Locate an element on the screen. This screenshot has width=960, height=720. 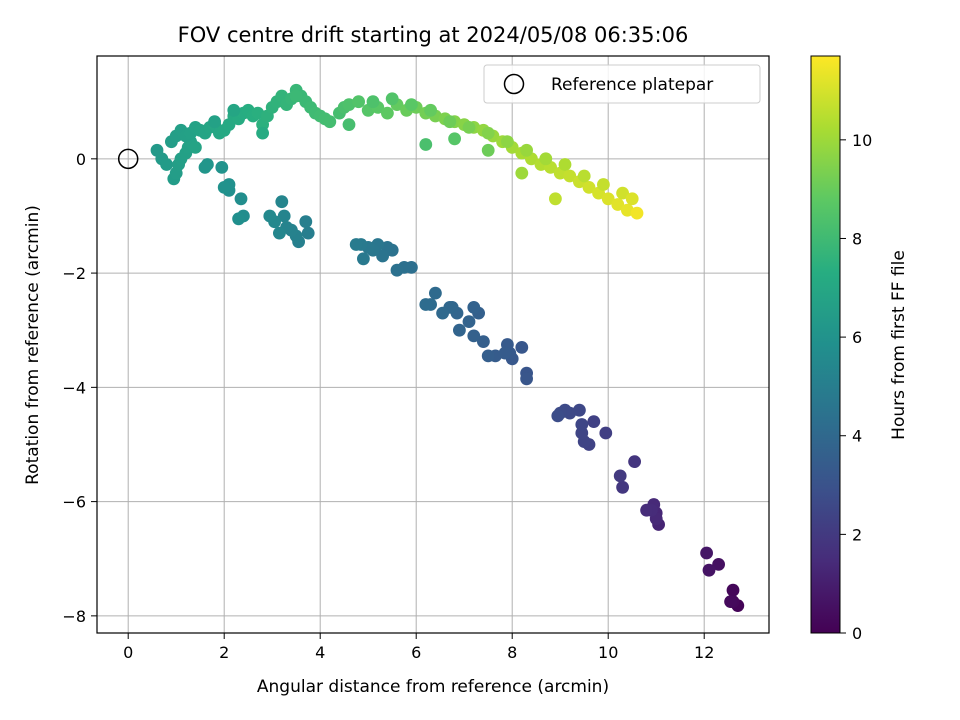
colorbar-tick-label: 4 is located at coordinates (857, 436).